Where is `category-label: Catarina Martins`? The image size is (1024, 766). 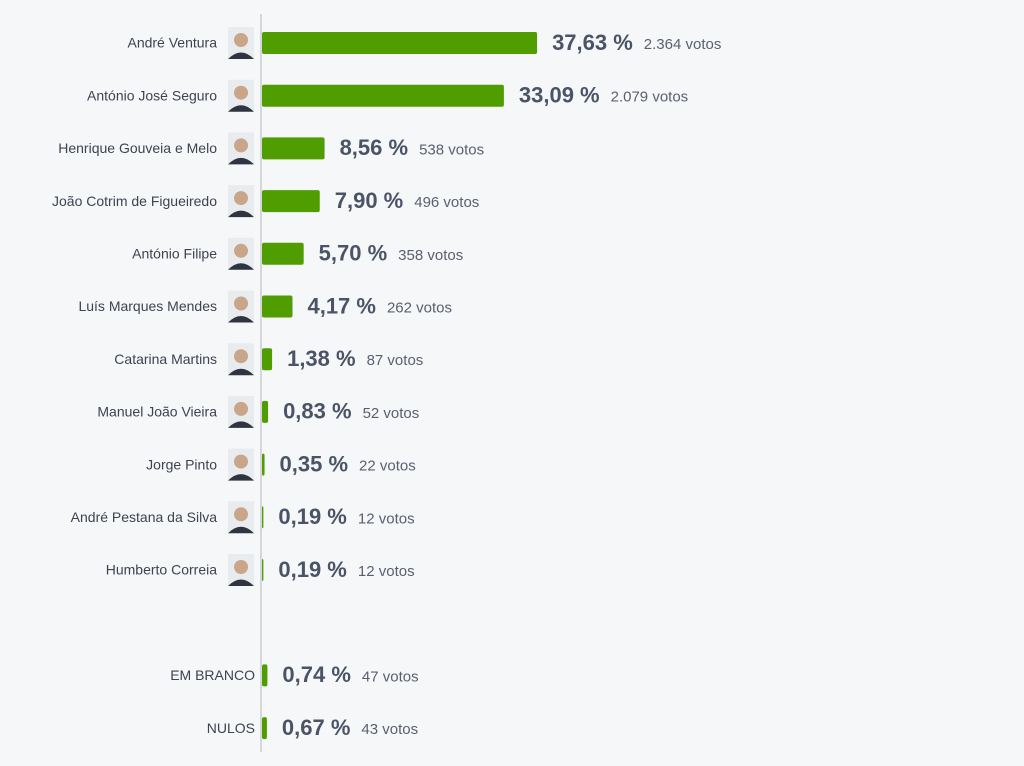 category-label: Catarina Martins is located at coordinates (165, 359).